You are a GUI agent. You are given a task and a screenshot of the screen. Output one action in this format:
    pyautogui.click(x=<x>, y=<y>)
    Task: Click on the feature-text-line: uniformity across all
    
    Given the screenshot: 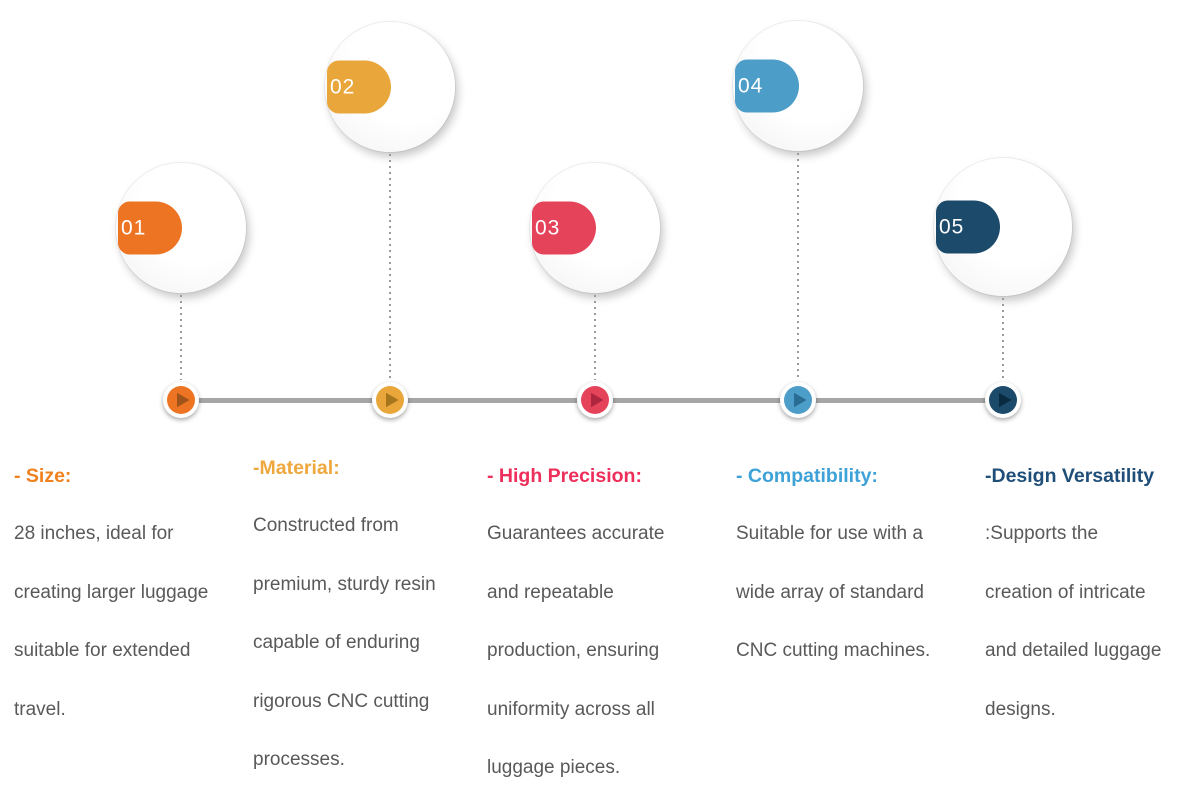 What is the action you would take?
    pyautogui.click(x=571, y=709)
    